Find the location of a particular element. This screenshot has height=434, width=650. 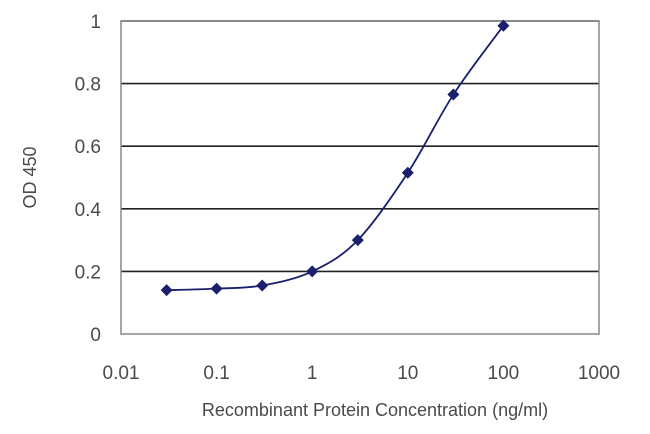

x-tick-label: 1000 is located at coordinates (599, 373).